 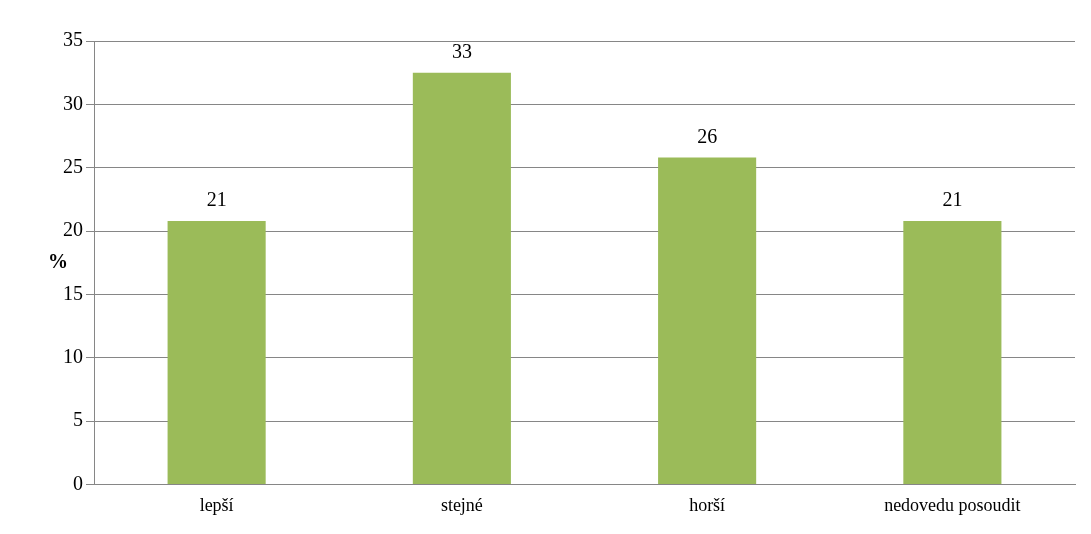 I want to click on y-tick-label: 10, so click(x=73, y=355).